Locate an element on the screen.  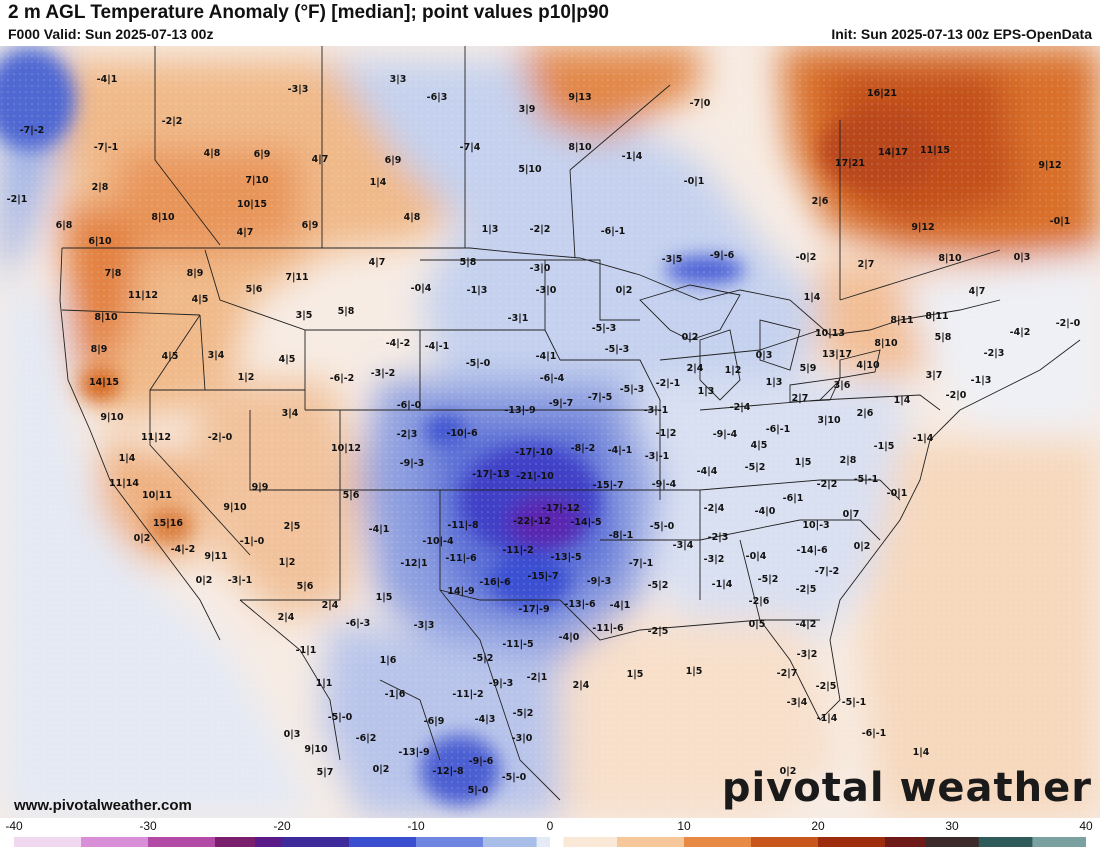
point-value-label: -3|2 is located at coordinates (714, 559).